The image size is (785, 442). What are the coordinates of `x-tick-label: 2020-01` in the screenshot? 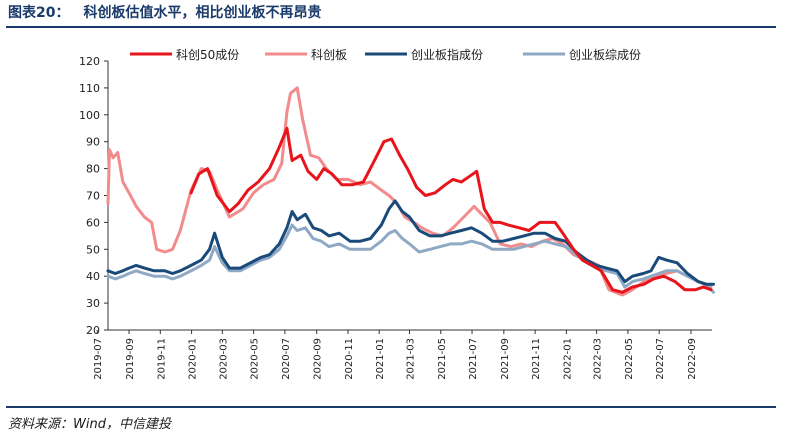 It's located at (193, 359).